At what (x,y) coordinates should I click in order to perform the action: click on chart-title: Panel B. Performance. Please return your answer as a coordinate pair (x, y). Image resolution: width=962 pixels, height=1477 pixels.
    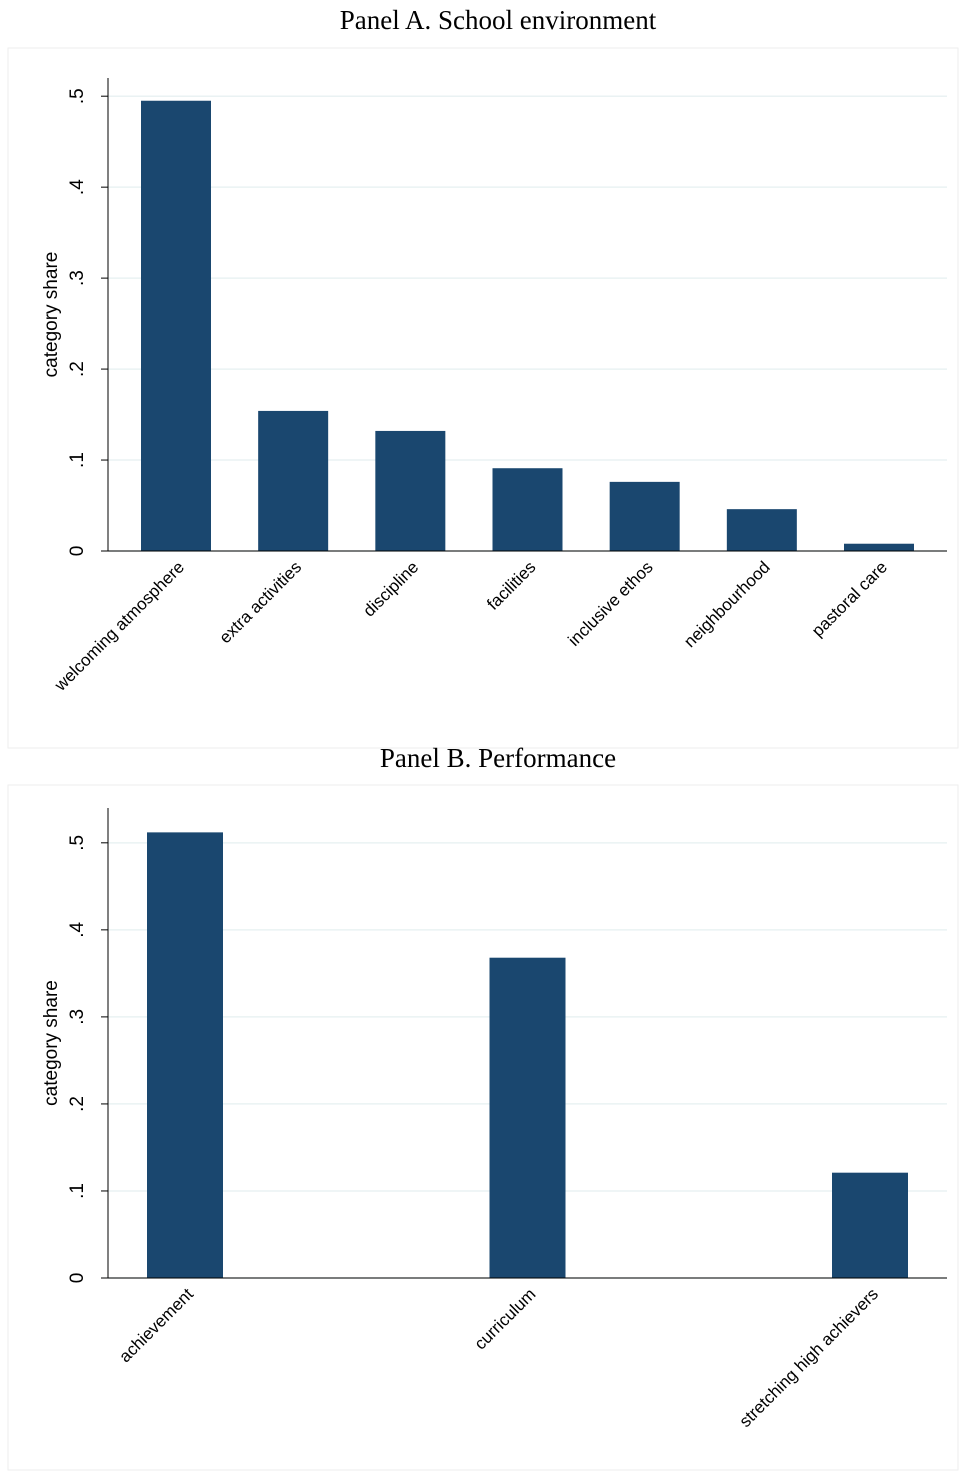
    Looking at the image, I should click on (498, 758).